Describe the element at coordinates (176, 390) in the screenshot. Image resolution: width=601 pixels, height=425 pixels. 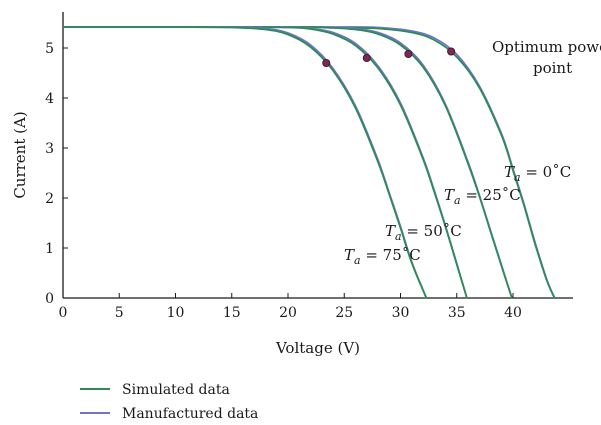
I see `legend-simulated-label: Simulated data` at that location.